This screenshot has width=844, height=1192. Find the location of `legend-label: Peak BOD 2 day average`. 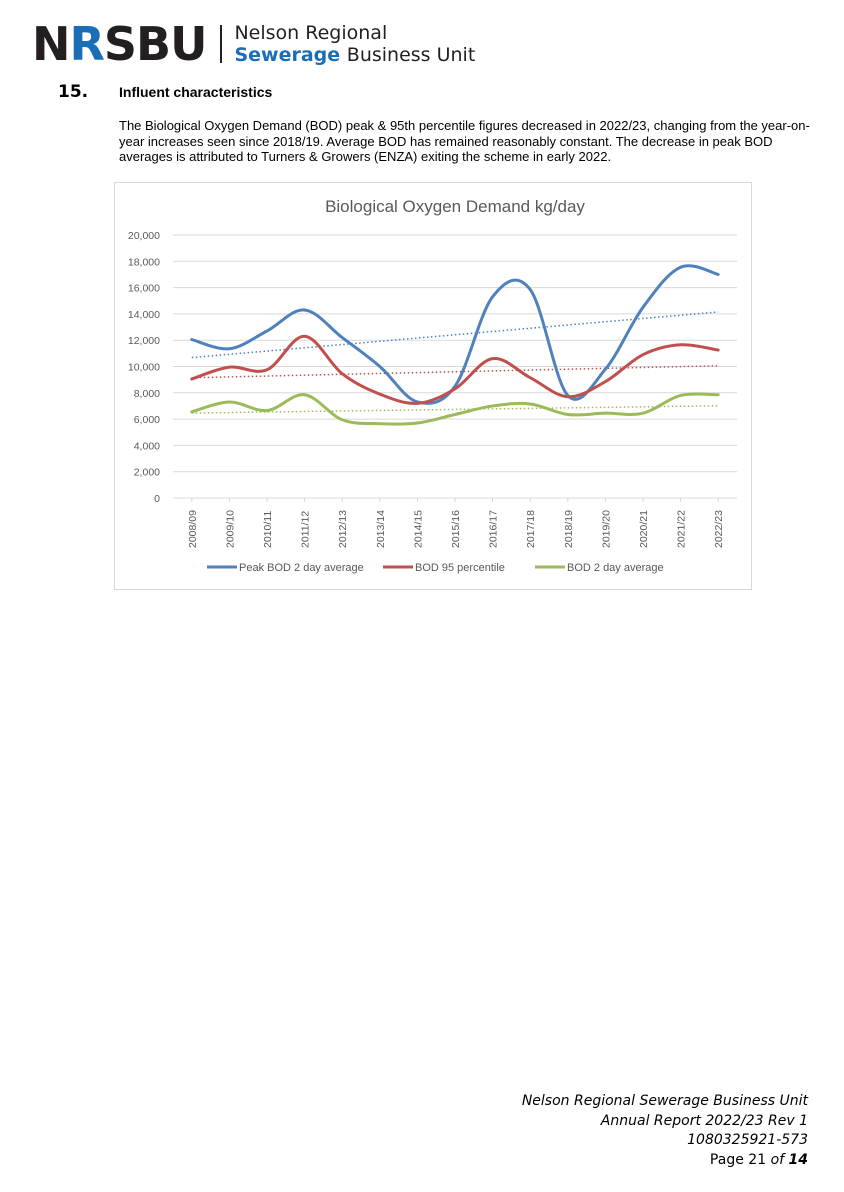

legend-label: Peak BOD 2 day average is located at coordinates (301, 568).